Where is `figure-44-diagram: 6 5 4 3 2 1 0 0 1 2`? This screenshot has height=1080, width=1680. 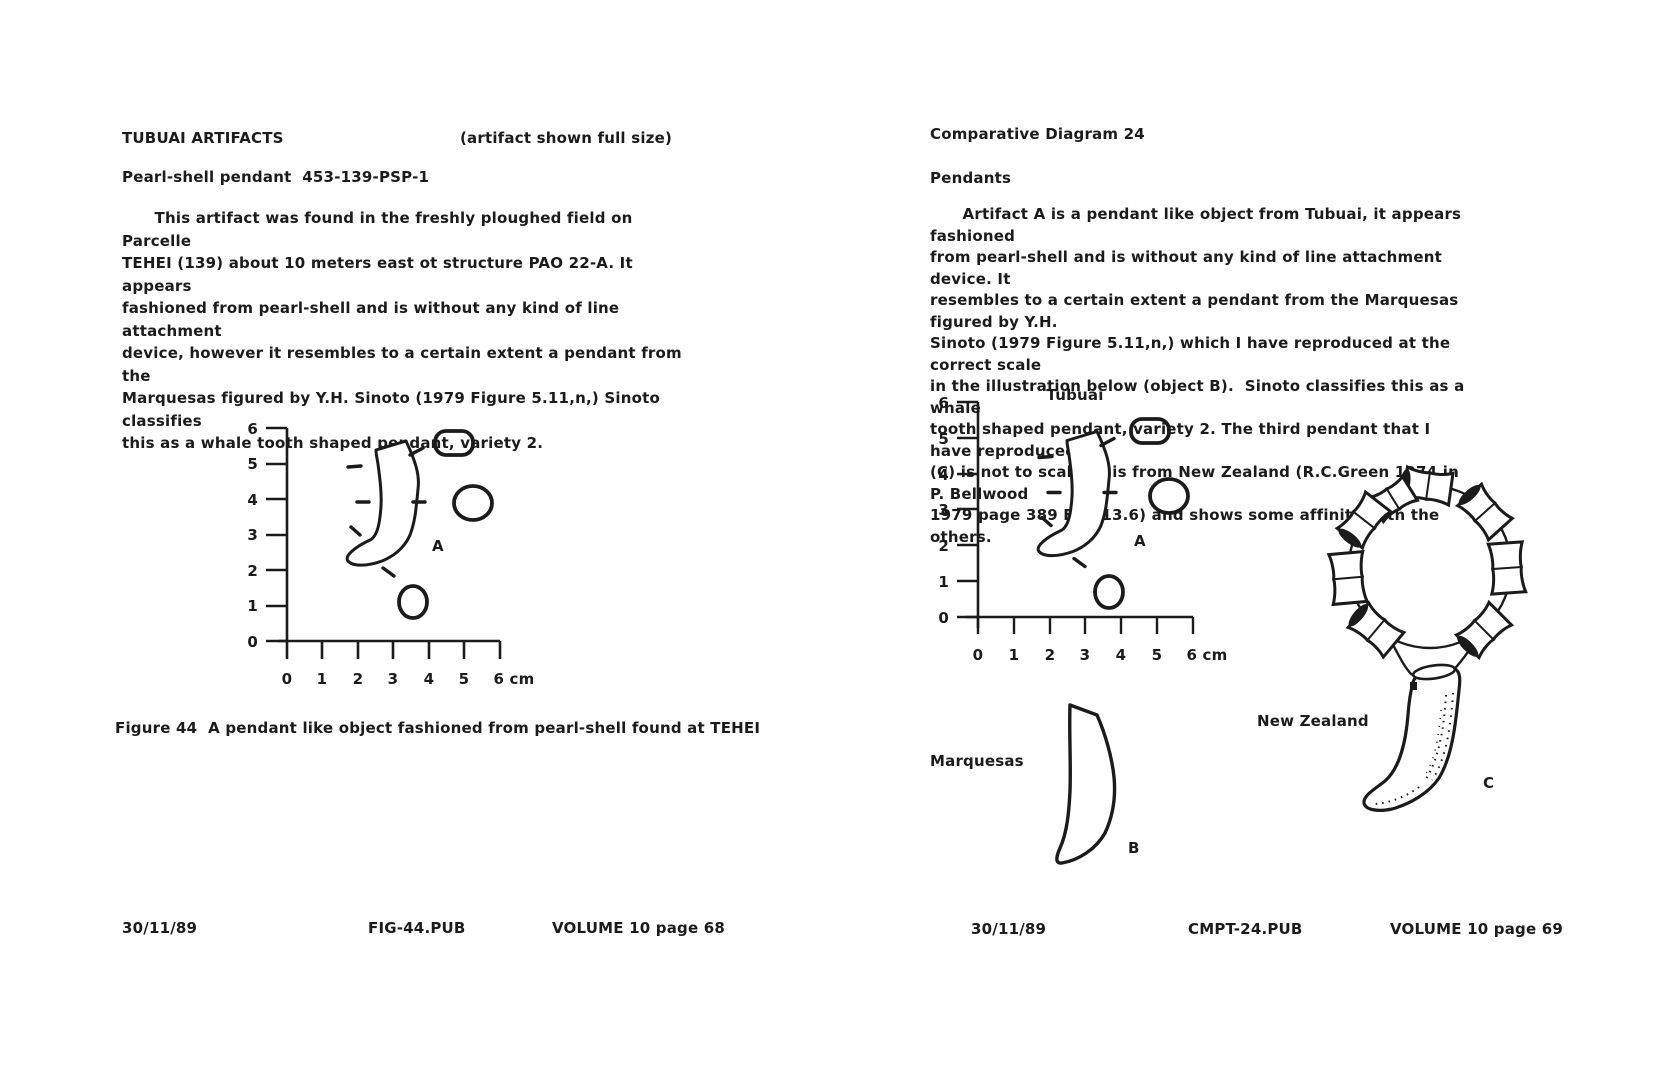 figure-44-diagram: 6 5 4 3 2 1 0 0 1 2 is located at coordinates (391, 554).